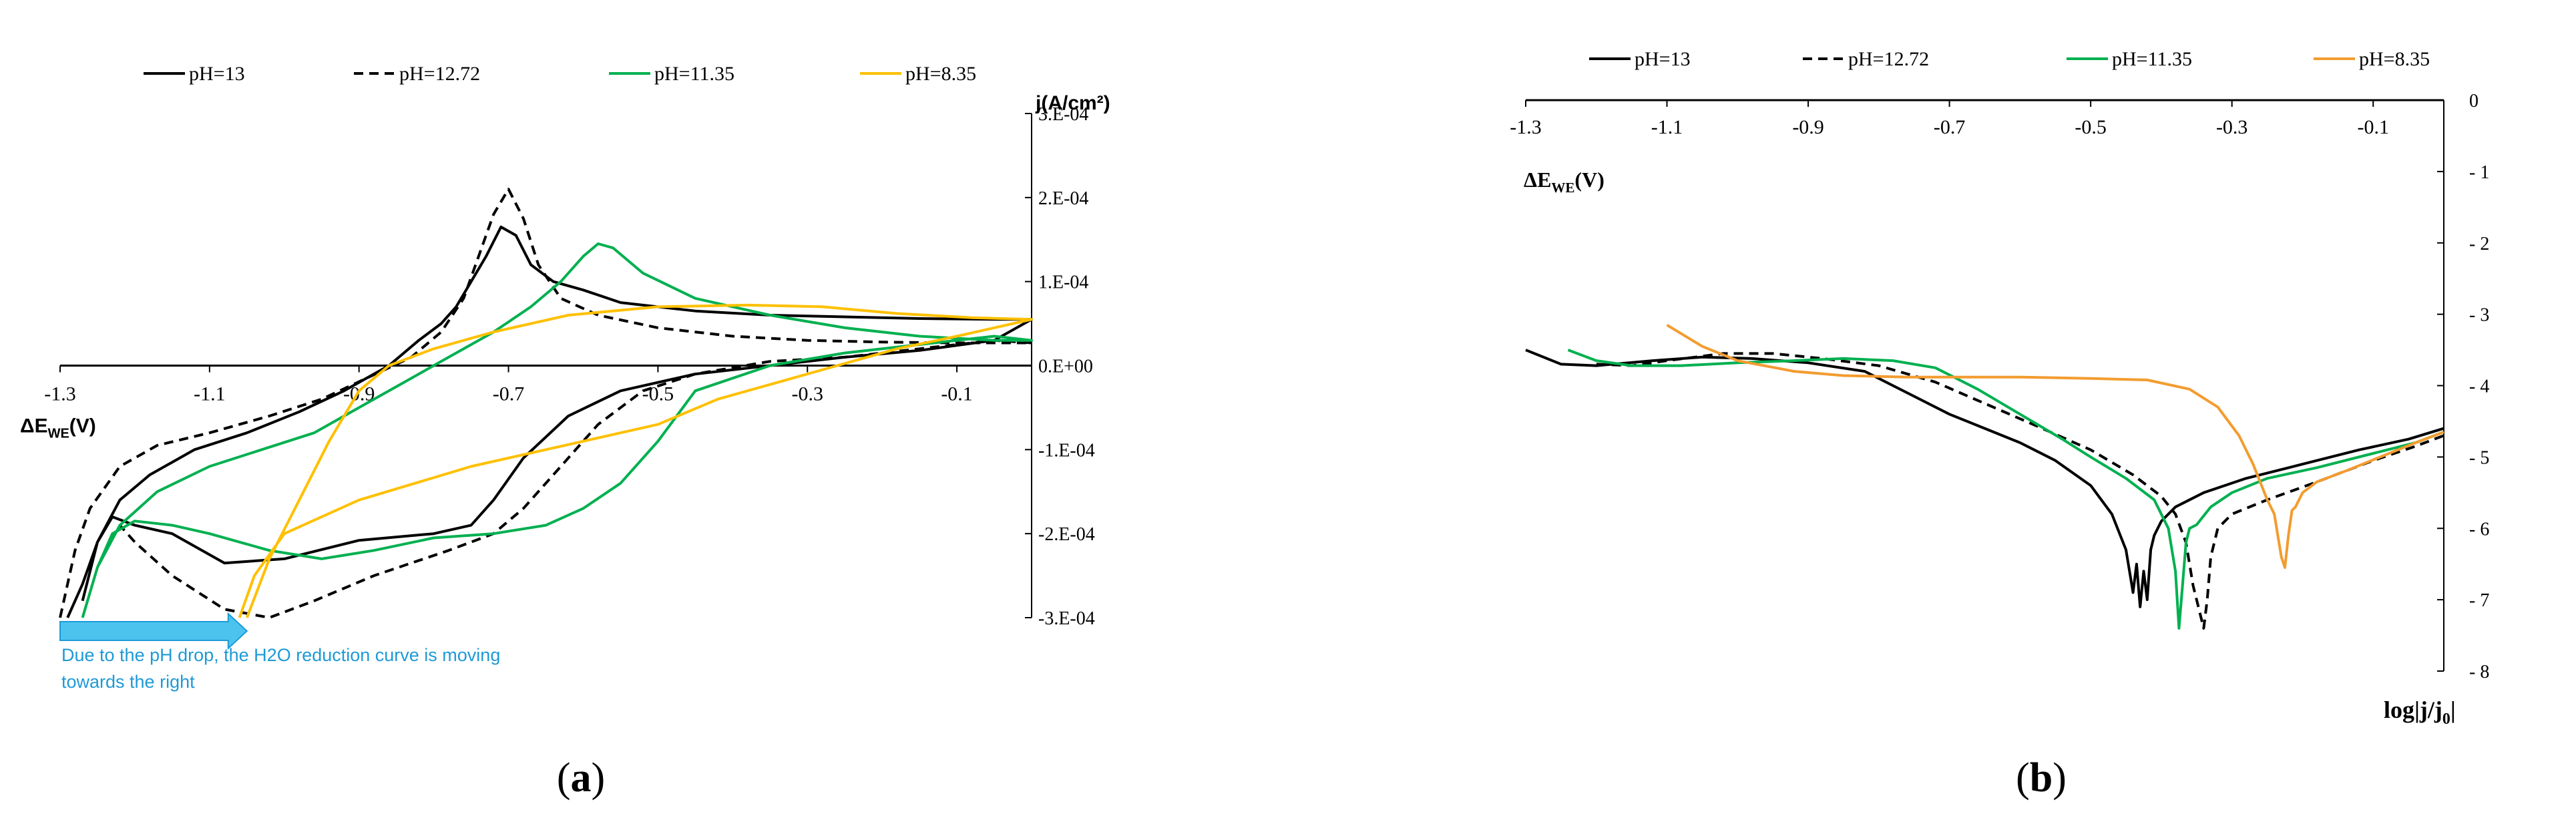  I want to click on y-tick-label: - 8, so click(2479, 672).